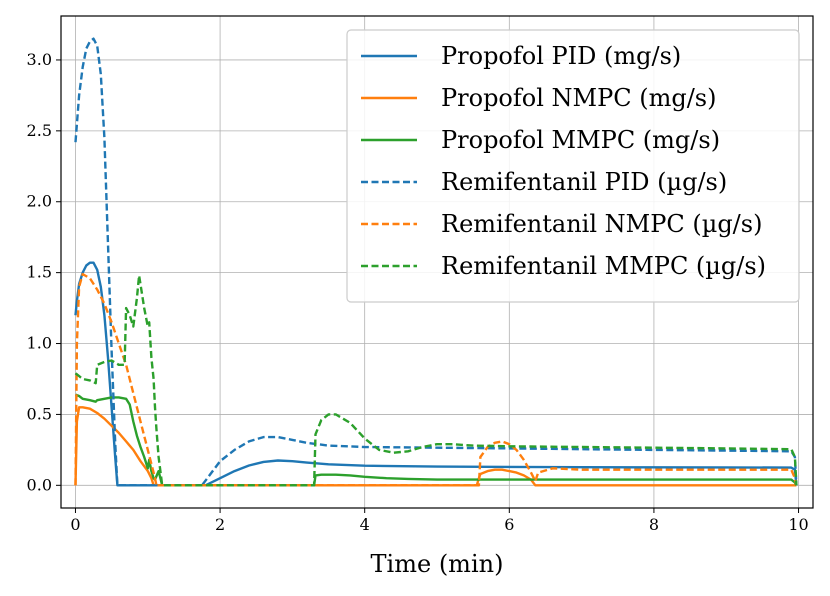 The height and width of the screenshot is (596, 830). What do you see at coordinates (39, 484) in the screenshot?
I see `y-tick-label: 0.0` at bounding box center [39, 484].